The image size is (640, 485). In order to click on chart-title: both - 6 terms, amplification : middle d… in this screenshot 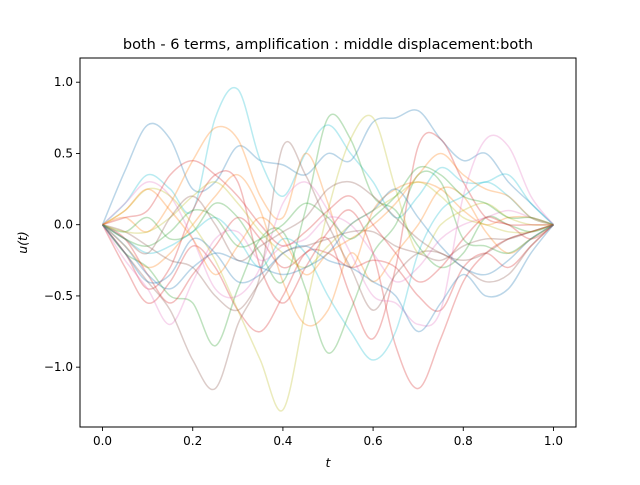, I will do `click(328, 45)`.